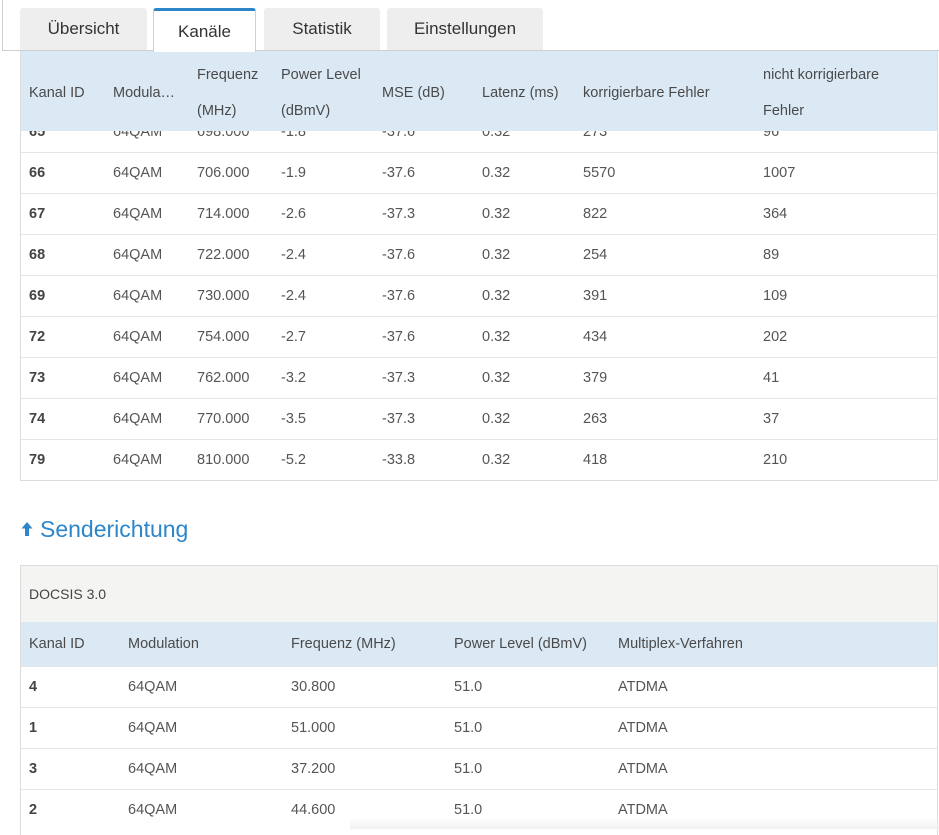  I want to click on cell-nicht-korrigierbare-fehler: 1007, so click(779, 173).